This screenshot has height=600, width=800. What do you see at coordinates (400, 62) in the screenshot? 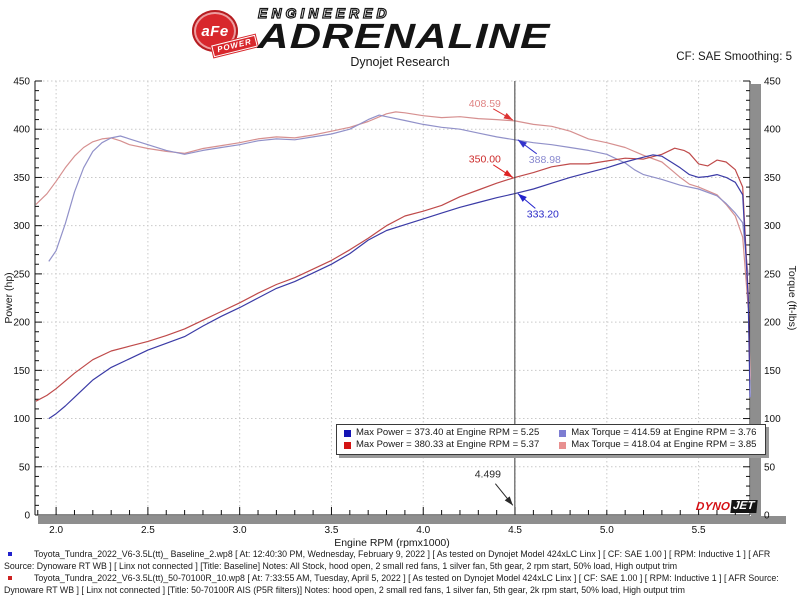
I see `page-title: Dynojet Research` at bounding box center [400, 62].